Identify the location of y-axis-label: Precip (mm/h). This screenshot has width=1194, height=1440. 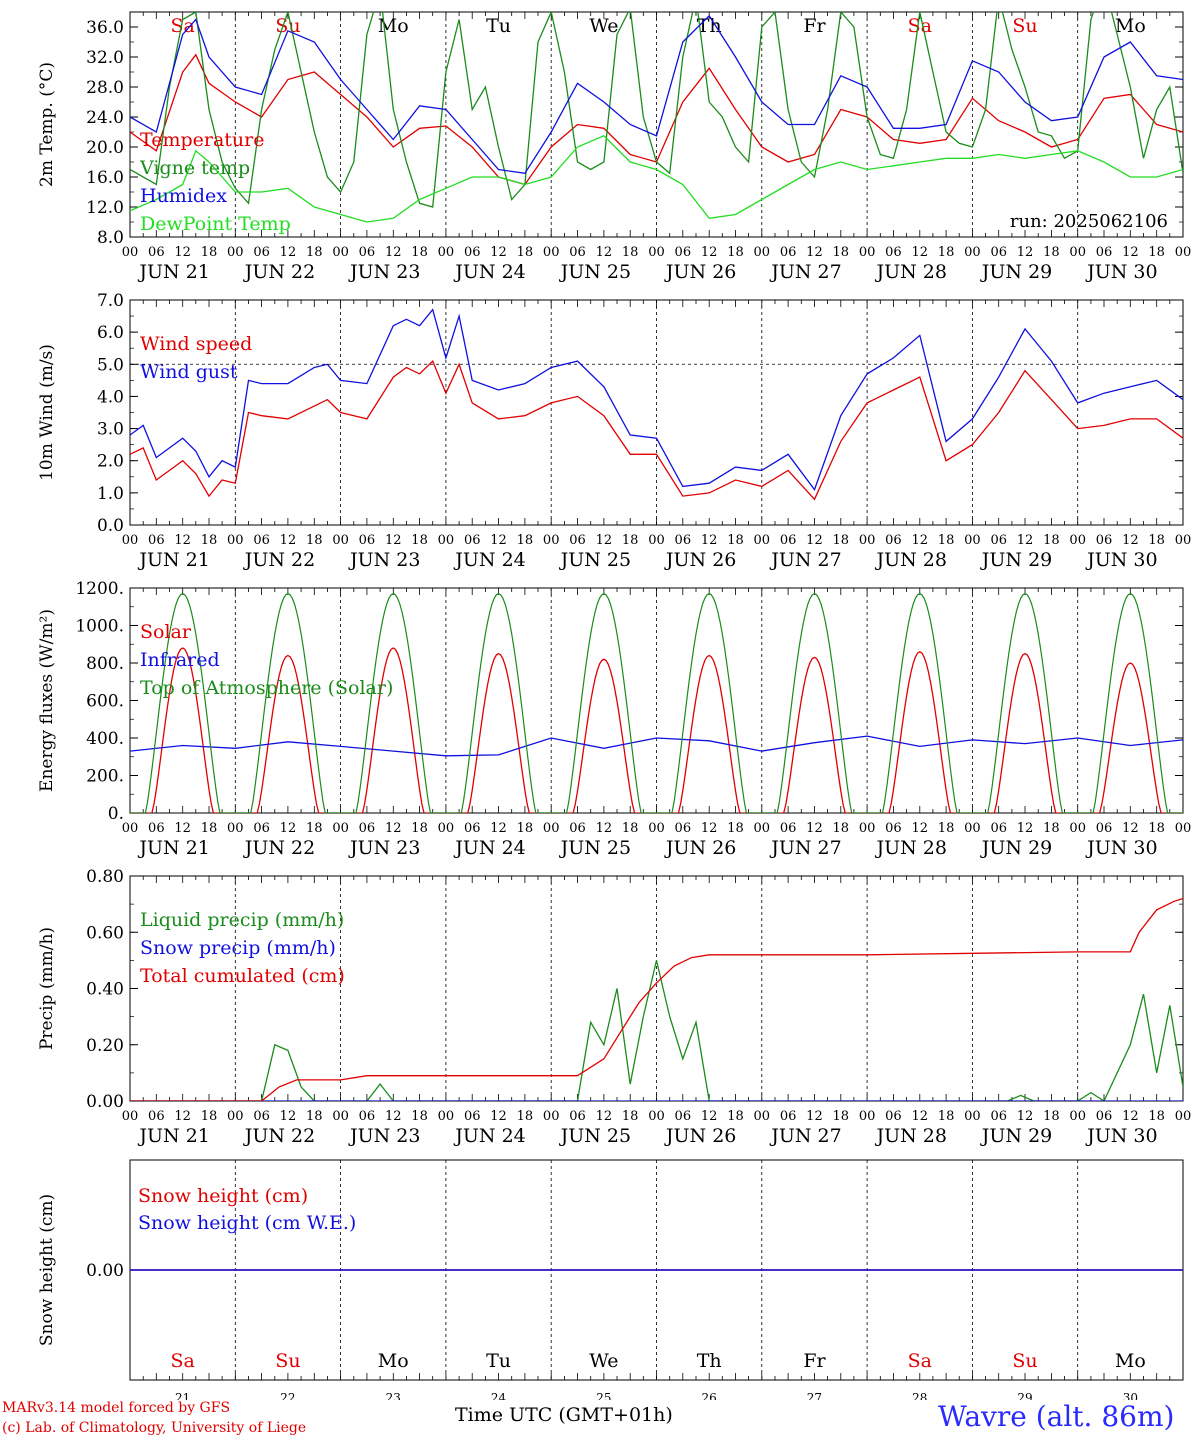
(47, 988).